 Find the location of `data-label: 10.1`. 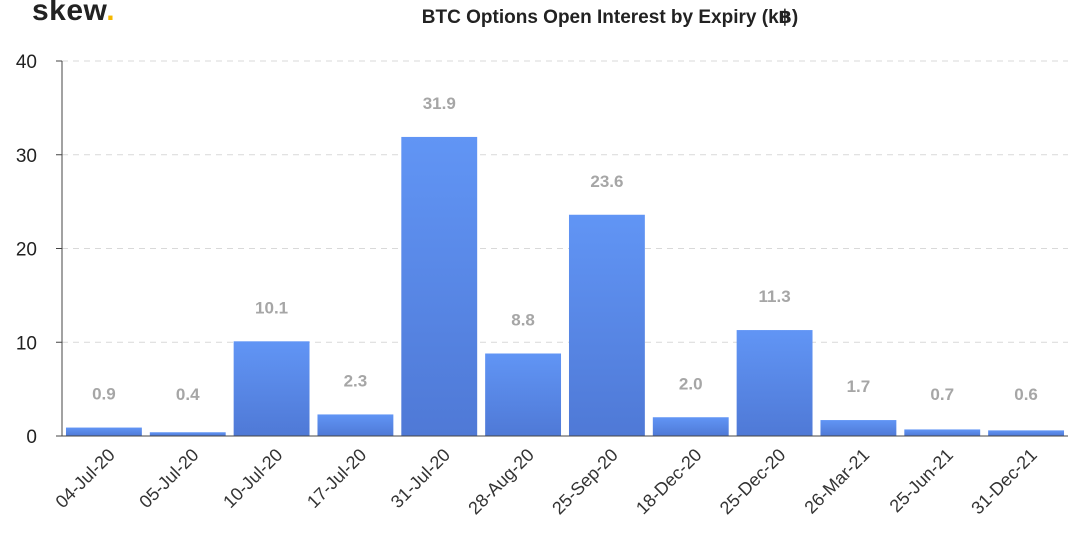

data-label: 10.1 is located at coordinates (271, 307).